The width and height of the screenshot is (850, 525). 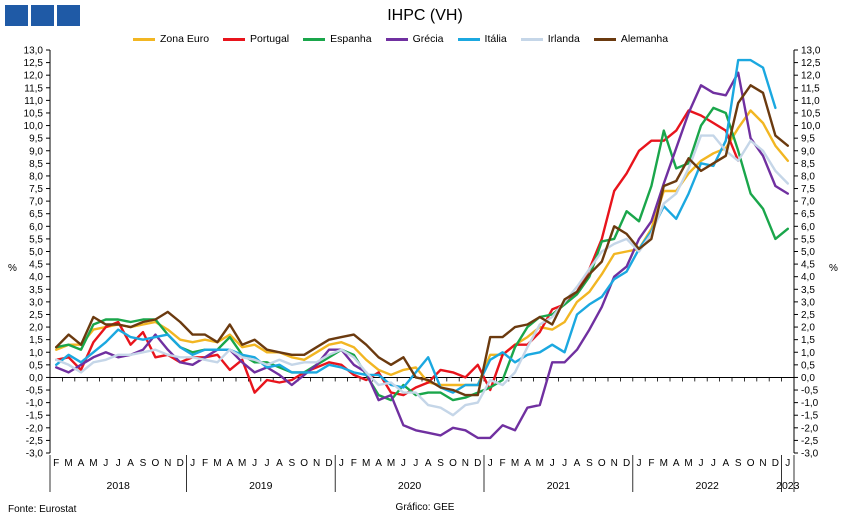 I want to click on y-tick-label-right: 3,5, so click(x=808, y=290).